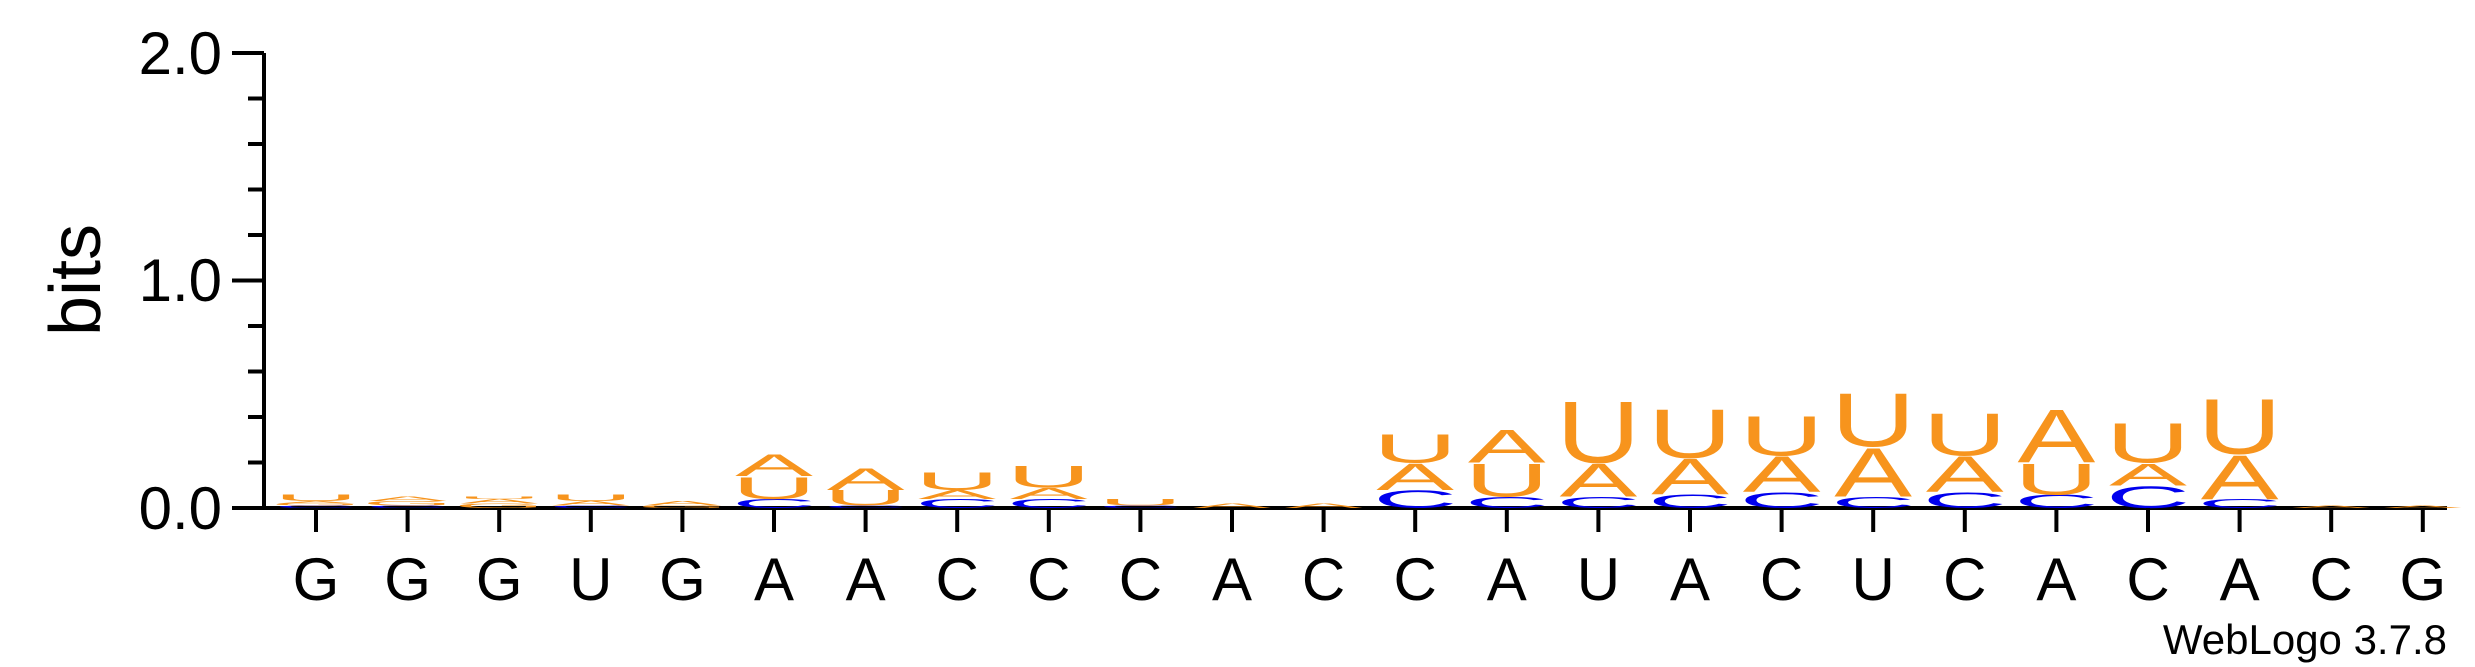 This screenshot has width=2475, height=667. What do you see at coordinates (180, 53) in the screenshot?
I see `y-tick-label-2: 2.0` at bounding box center [180, 53].